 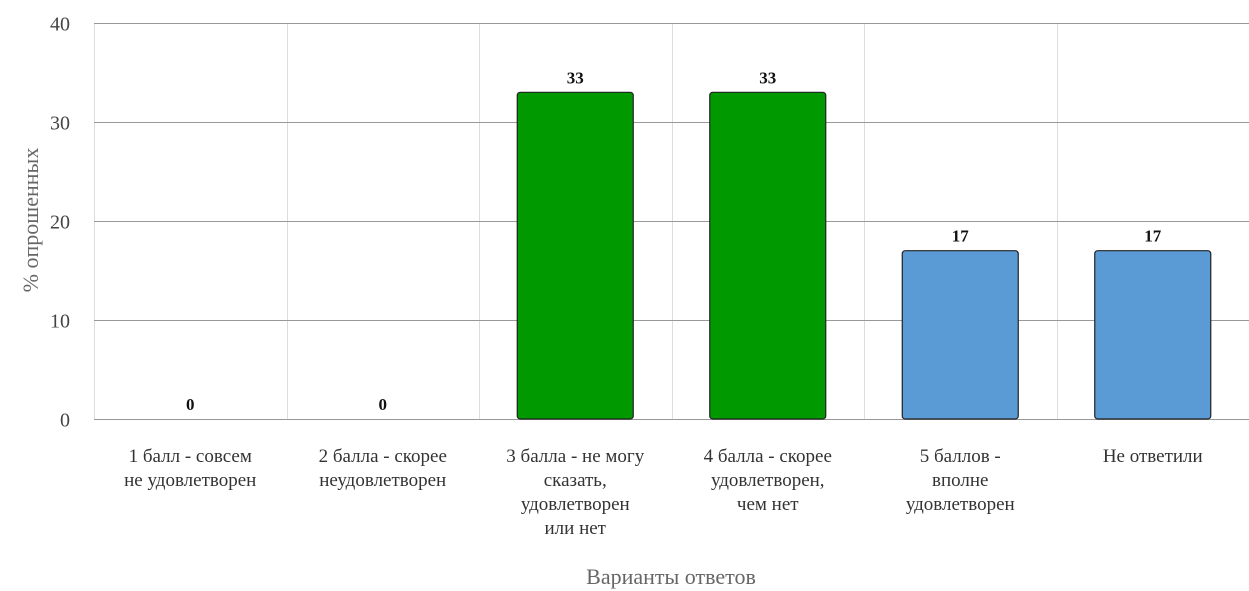 I want to click on x-tick-label: 5 баллов - вполне удовлетворен, so click(x=960, y=480).